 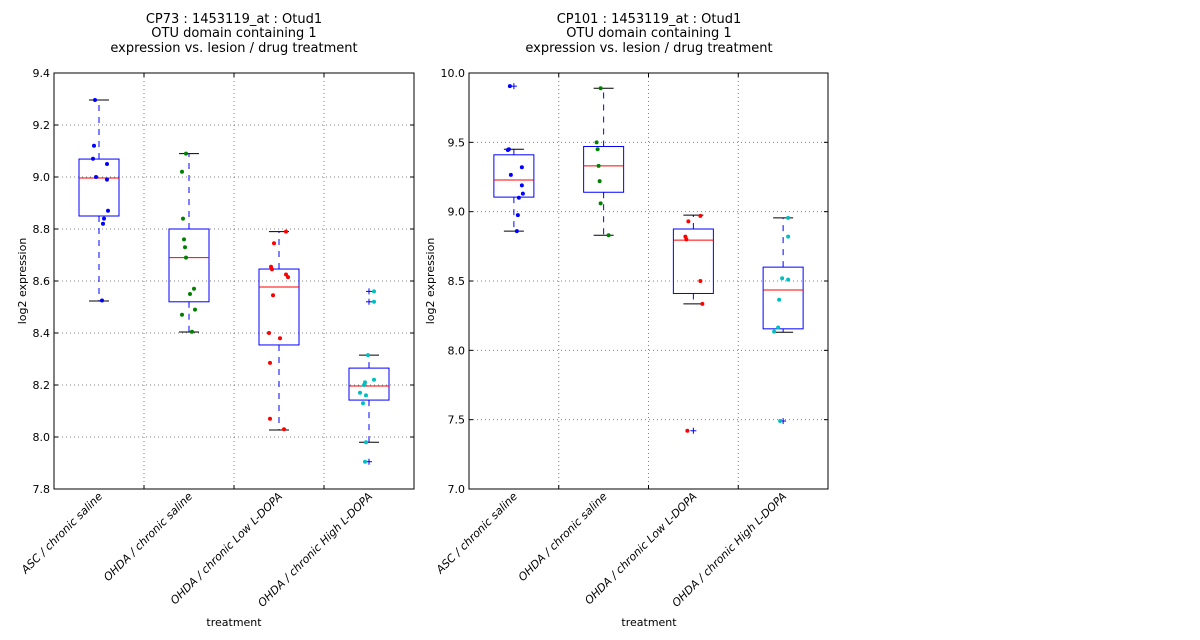 What do you see at coordinates (457, 142) in the screenshot?
I see `y-tick-label: 9.5` at bounding box center [457, 142].